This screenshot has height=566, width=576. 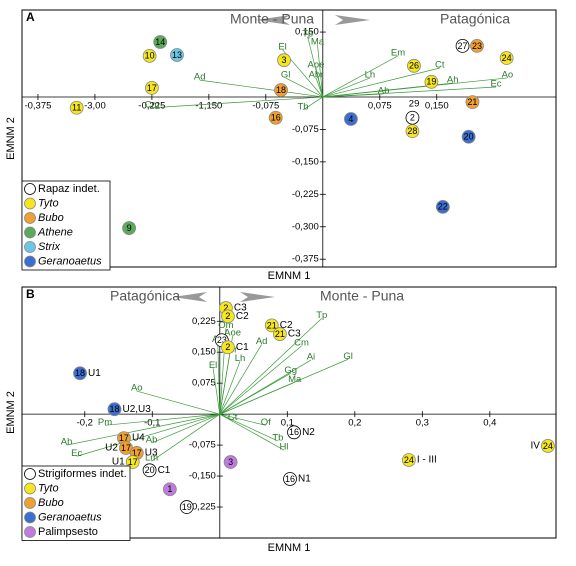 I want to click on point-tag: U1, so click(x=118, y=462).